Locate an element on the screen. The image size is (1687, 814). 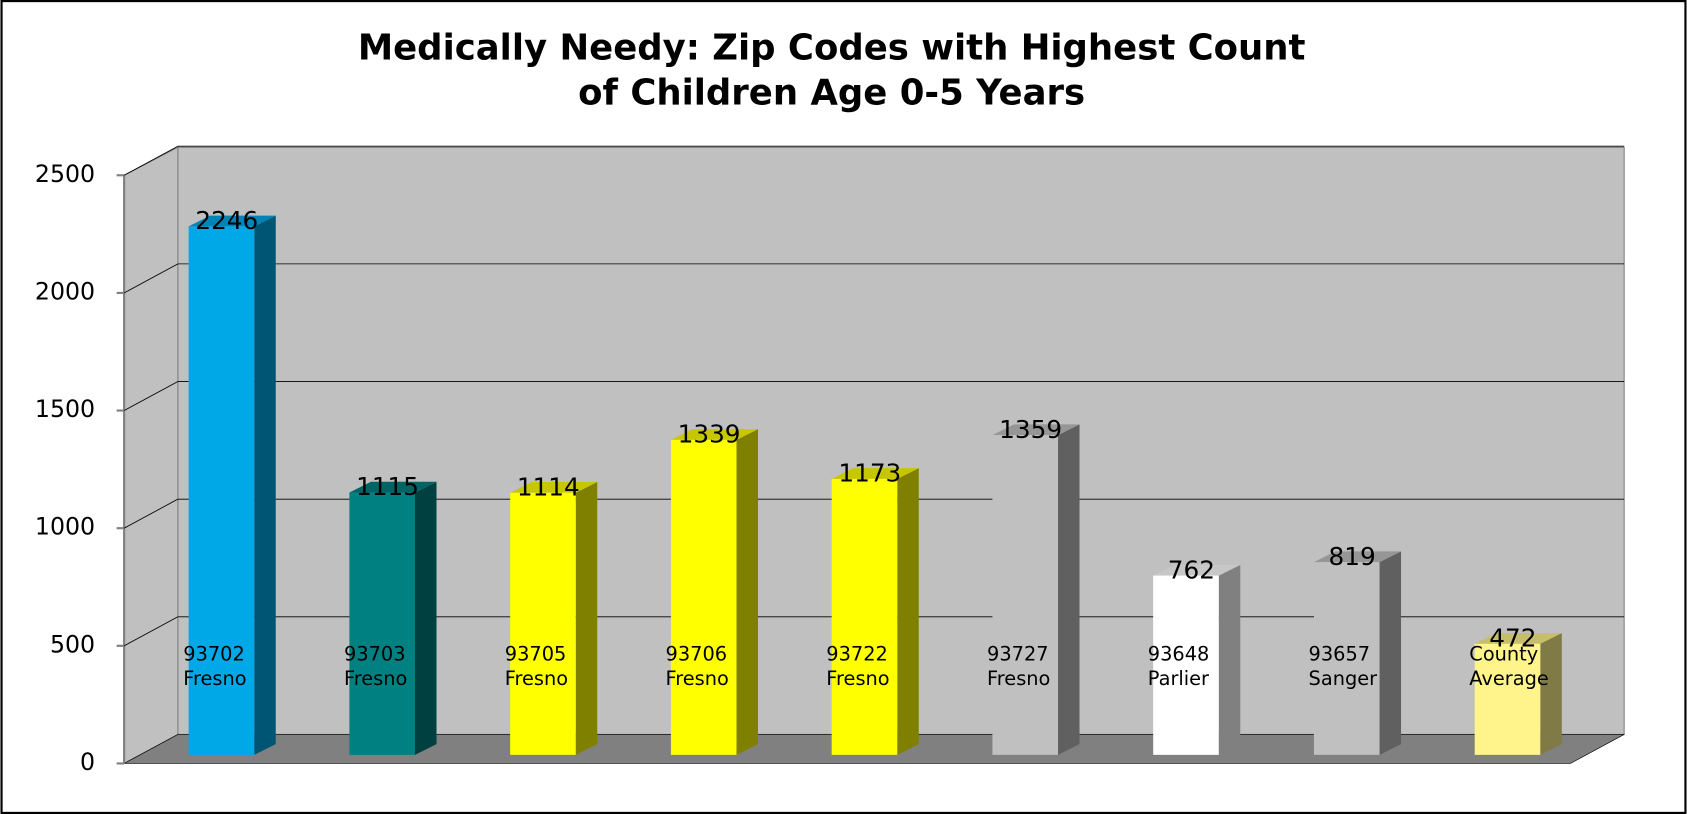
y-tick-label: 2000 is located at coordinates (65, 291).